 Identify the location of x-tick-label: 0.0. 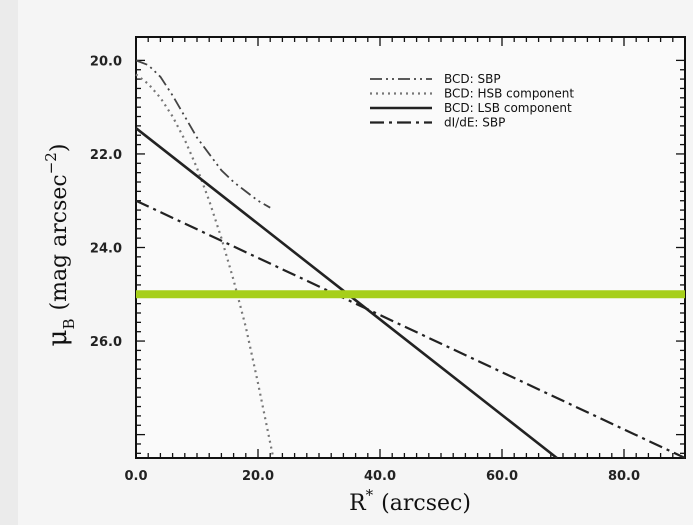
(135, 476).